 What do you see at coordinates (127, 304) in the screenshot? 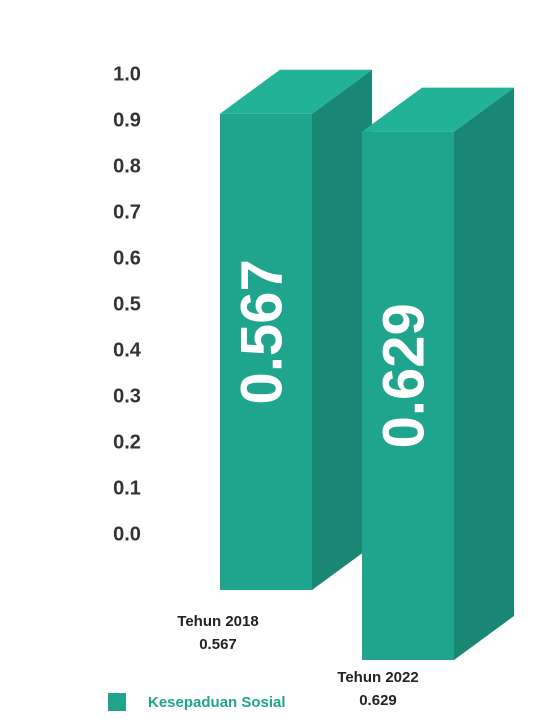
I see `y-tick-label: 0.5` at bounding box center [127, 304].